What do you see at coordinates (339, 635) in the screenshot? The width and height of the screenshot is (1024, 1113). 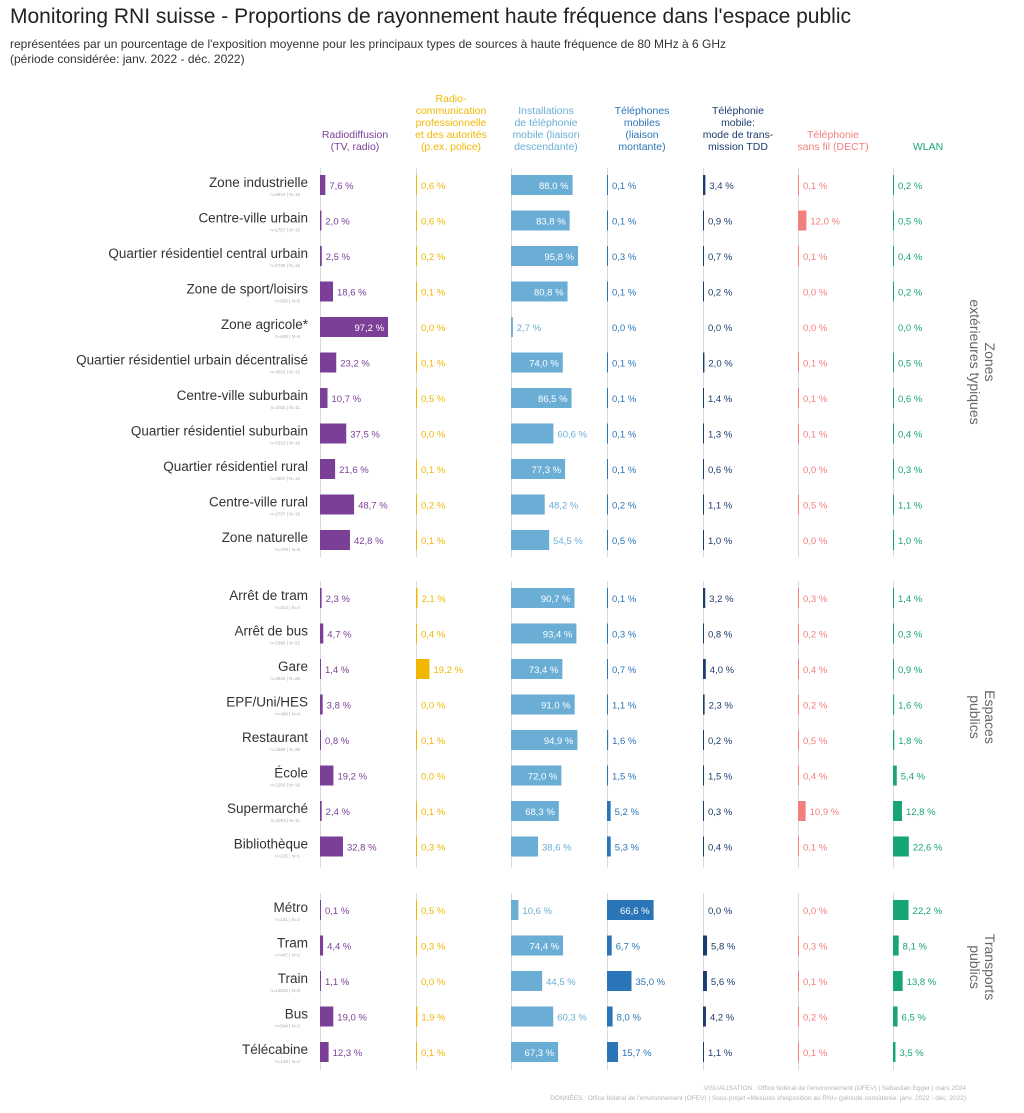 I see `value-label-radiodiffusion: 4,7 %` at bounding box center [339, 635].